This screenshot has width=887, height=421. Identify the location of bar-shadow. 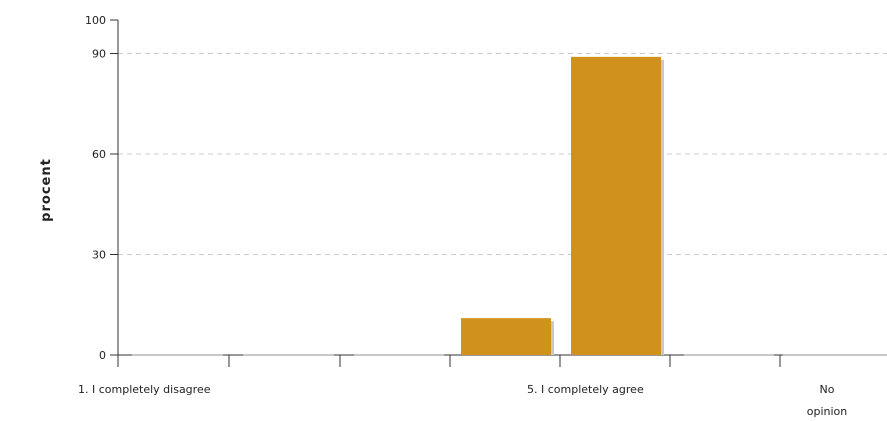
(835, 355).